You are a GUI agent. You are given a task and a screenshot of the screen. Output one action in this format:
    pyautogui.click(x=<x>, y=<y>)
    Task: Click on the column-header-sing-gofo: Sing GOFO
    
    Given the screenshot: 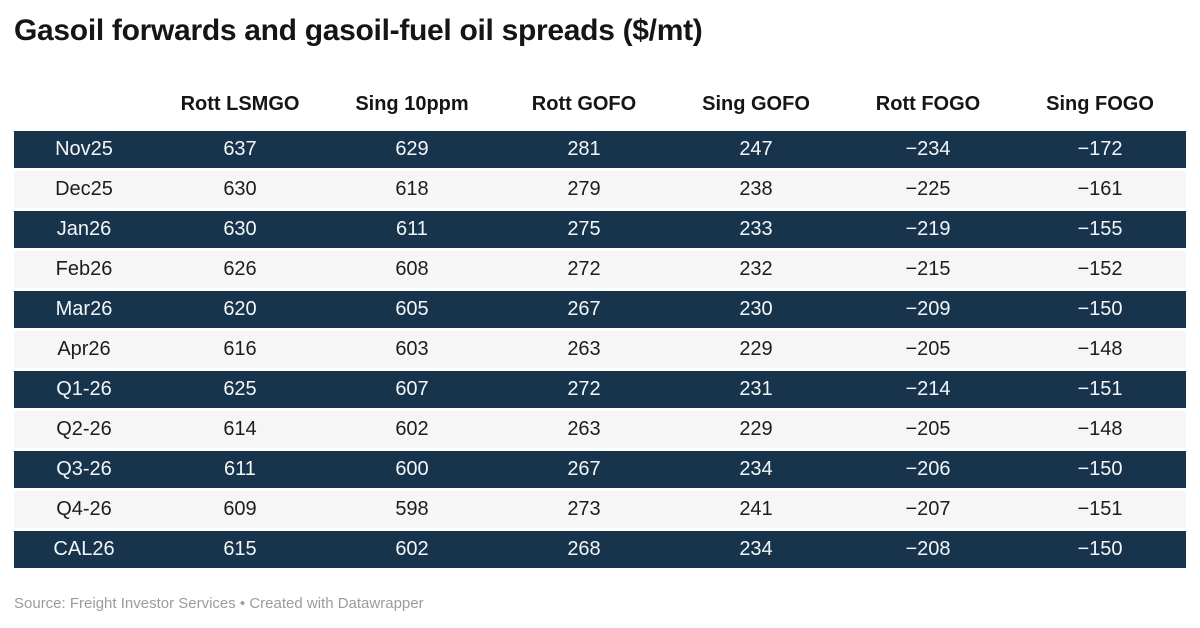 What is the action you would take?
    pyautogui.click(x=756, y=104)
    